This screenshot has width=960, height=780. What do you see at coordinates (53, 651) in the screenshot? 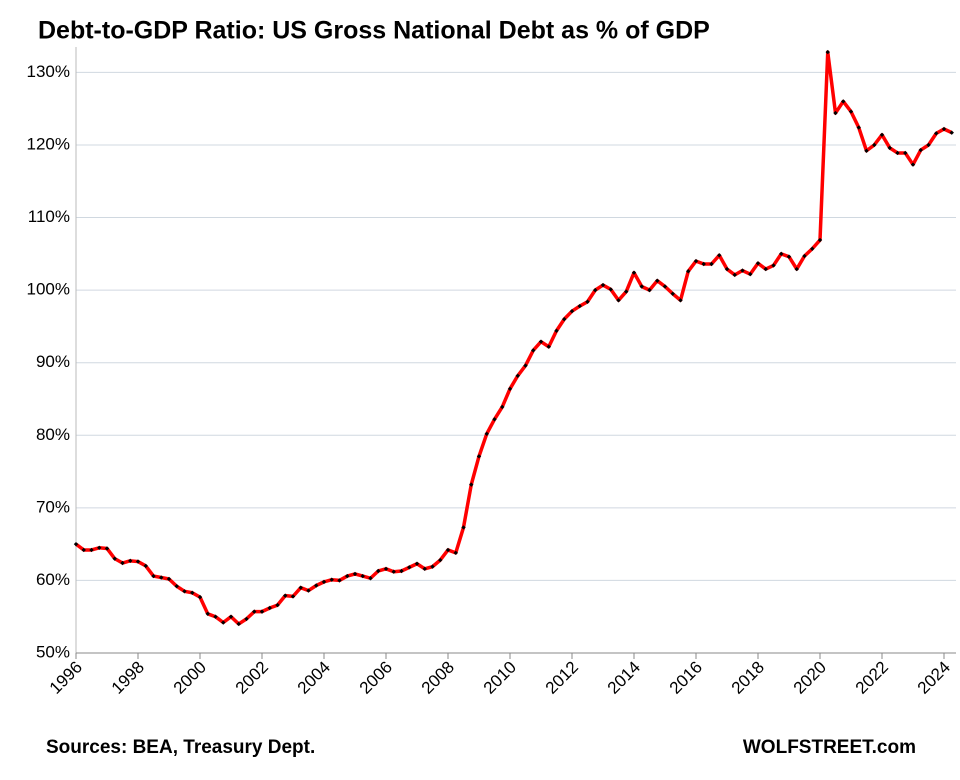
I see `y-tick-label: 50%` at bounding box center [53, 651].